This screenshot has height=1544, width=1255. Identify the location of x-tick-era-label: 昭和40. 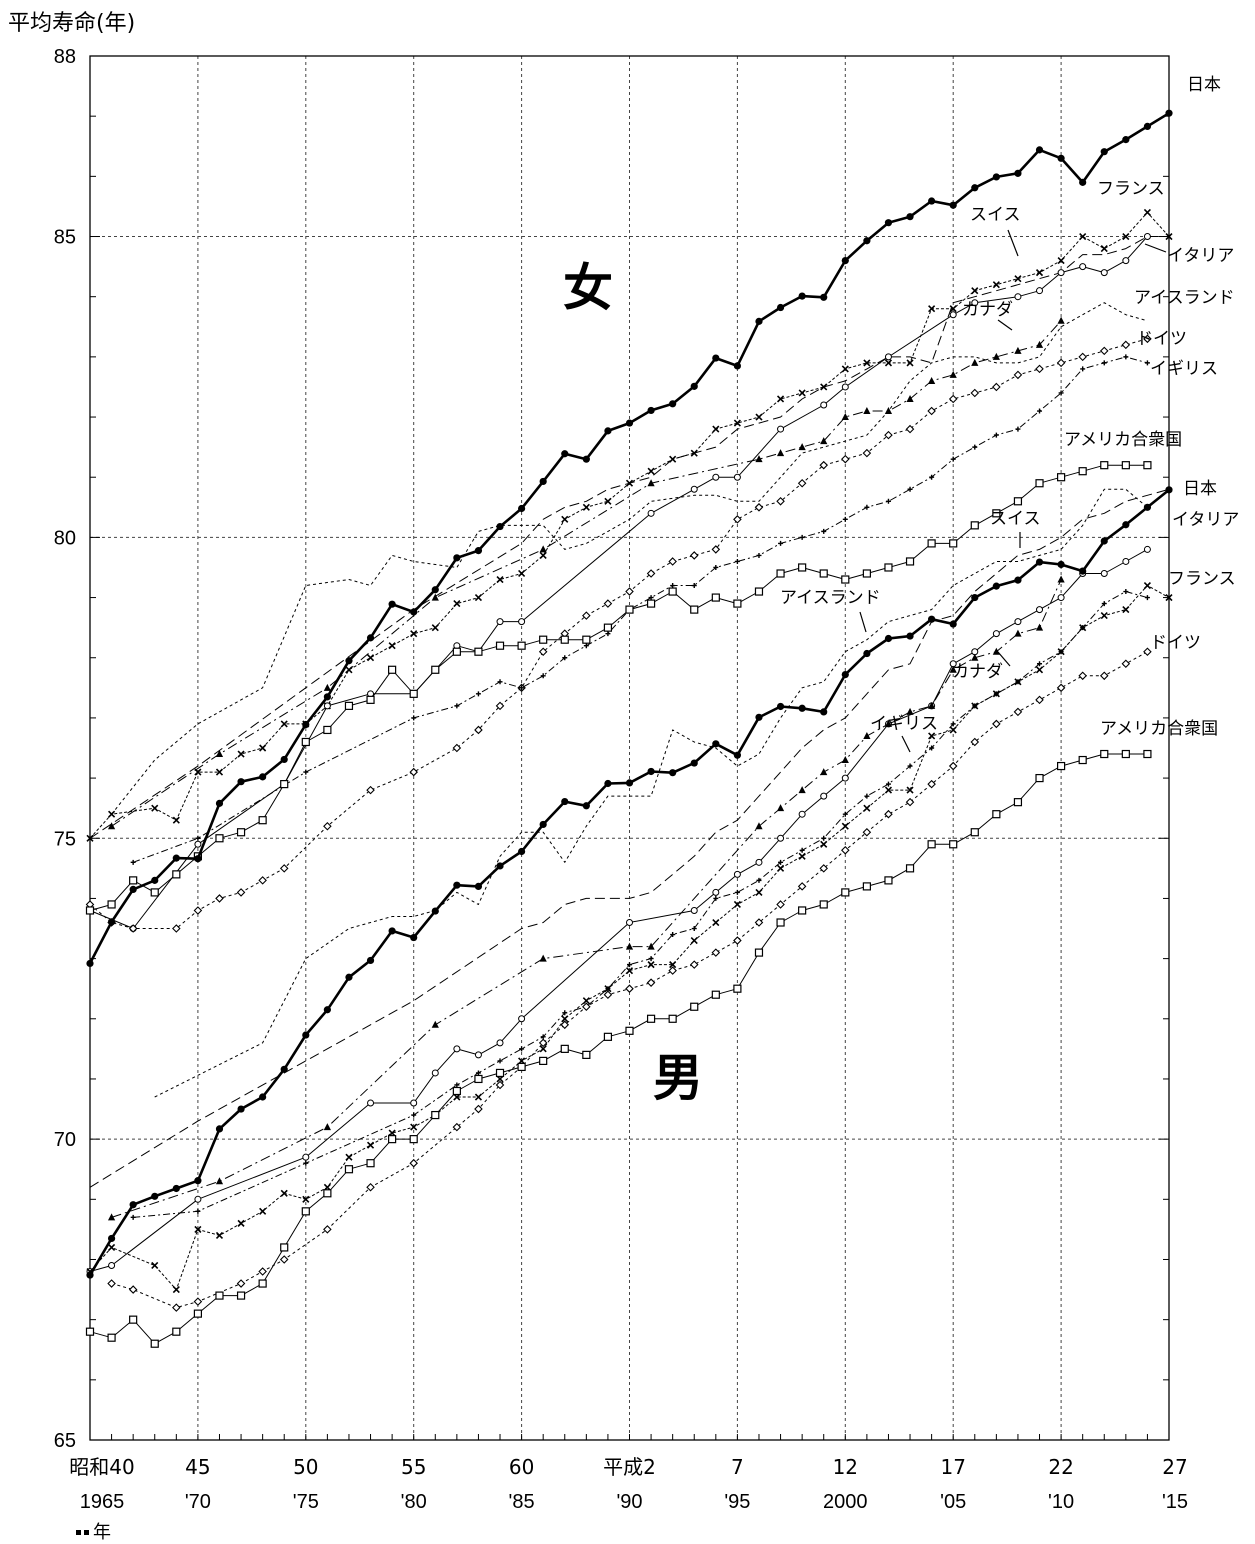
(101, 1467).